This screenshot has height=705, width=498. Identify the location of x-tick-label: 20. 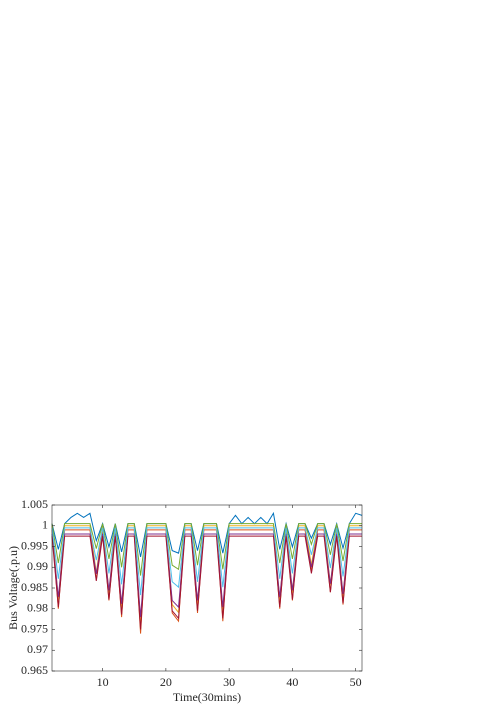
(166, 682).